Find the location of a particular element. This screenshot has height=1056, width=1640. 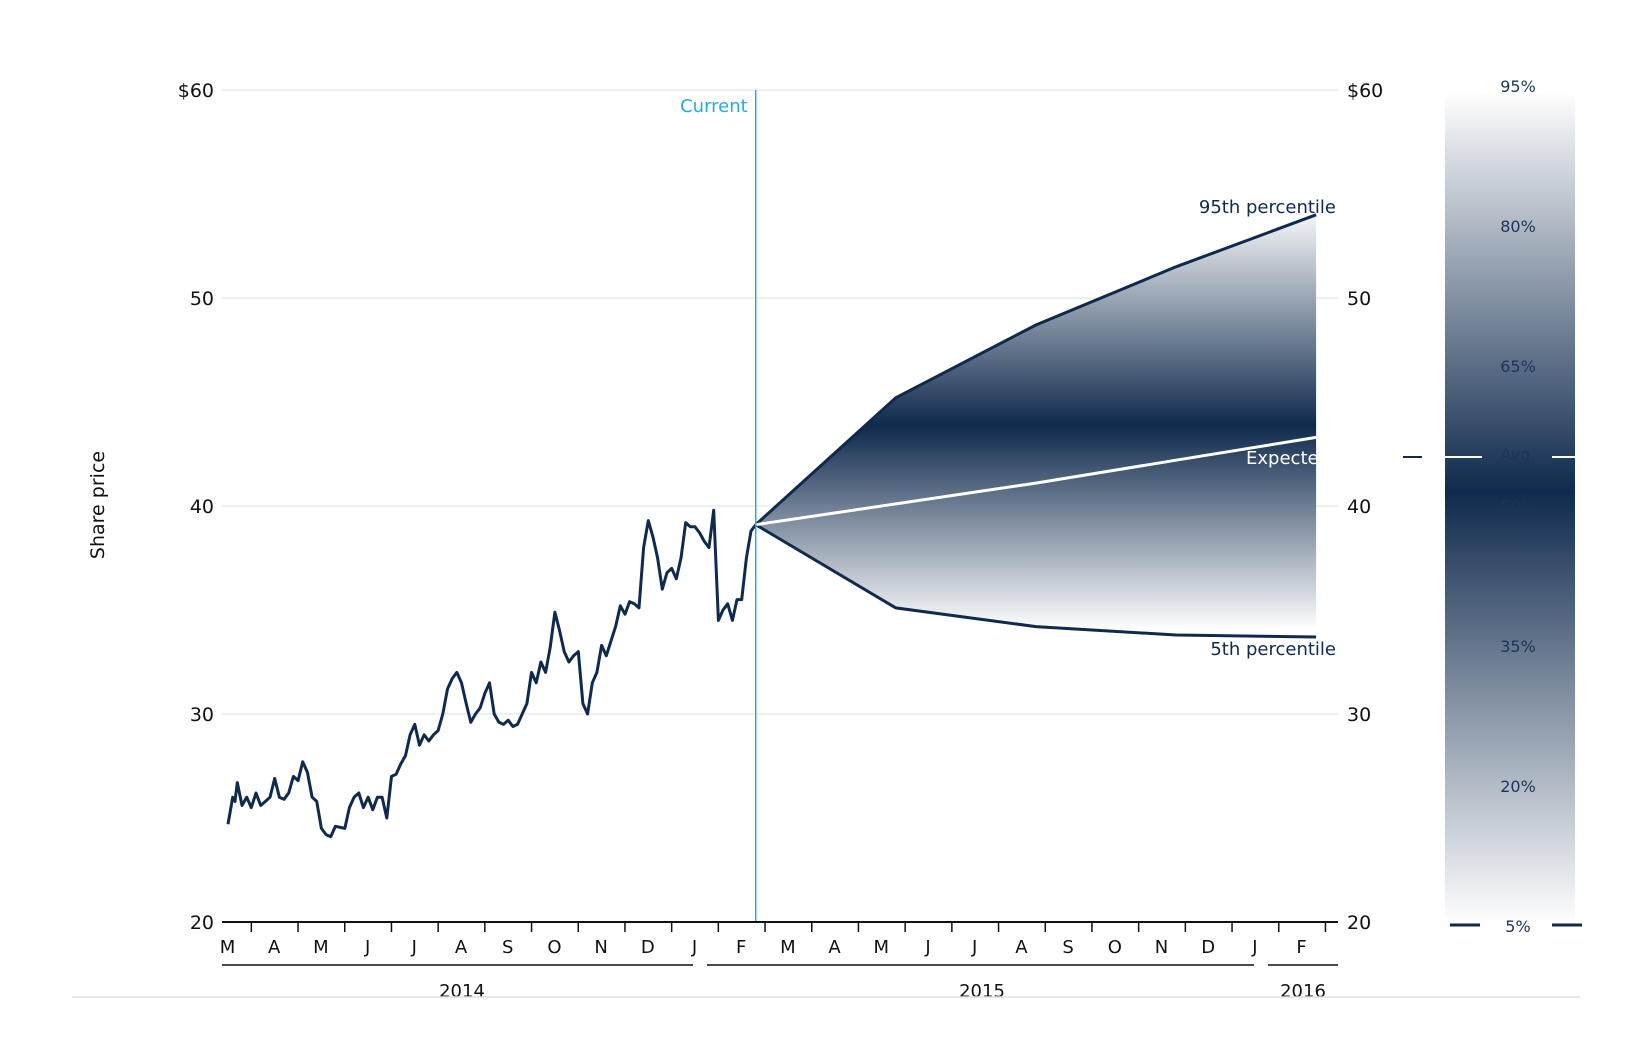

p5-line is located at coordinates (1035, 581).